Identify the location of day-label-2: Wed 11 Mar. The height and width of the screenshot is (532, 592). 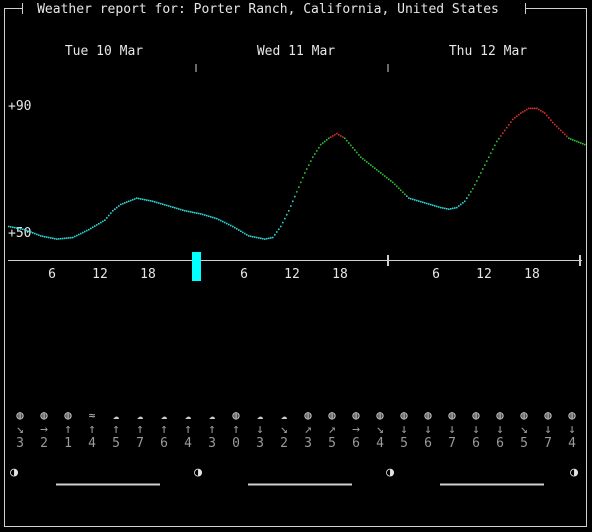
(296, 51).